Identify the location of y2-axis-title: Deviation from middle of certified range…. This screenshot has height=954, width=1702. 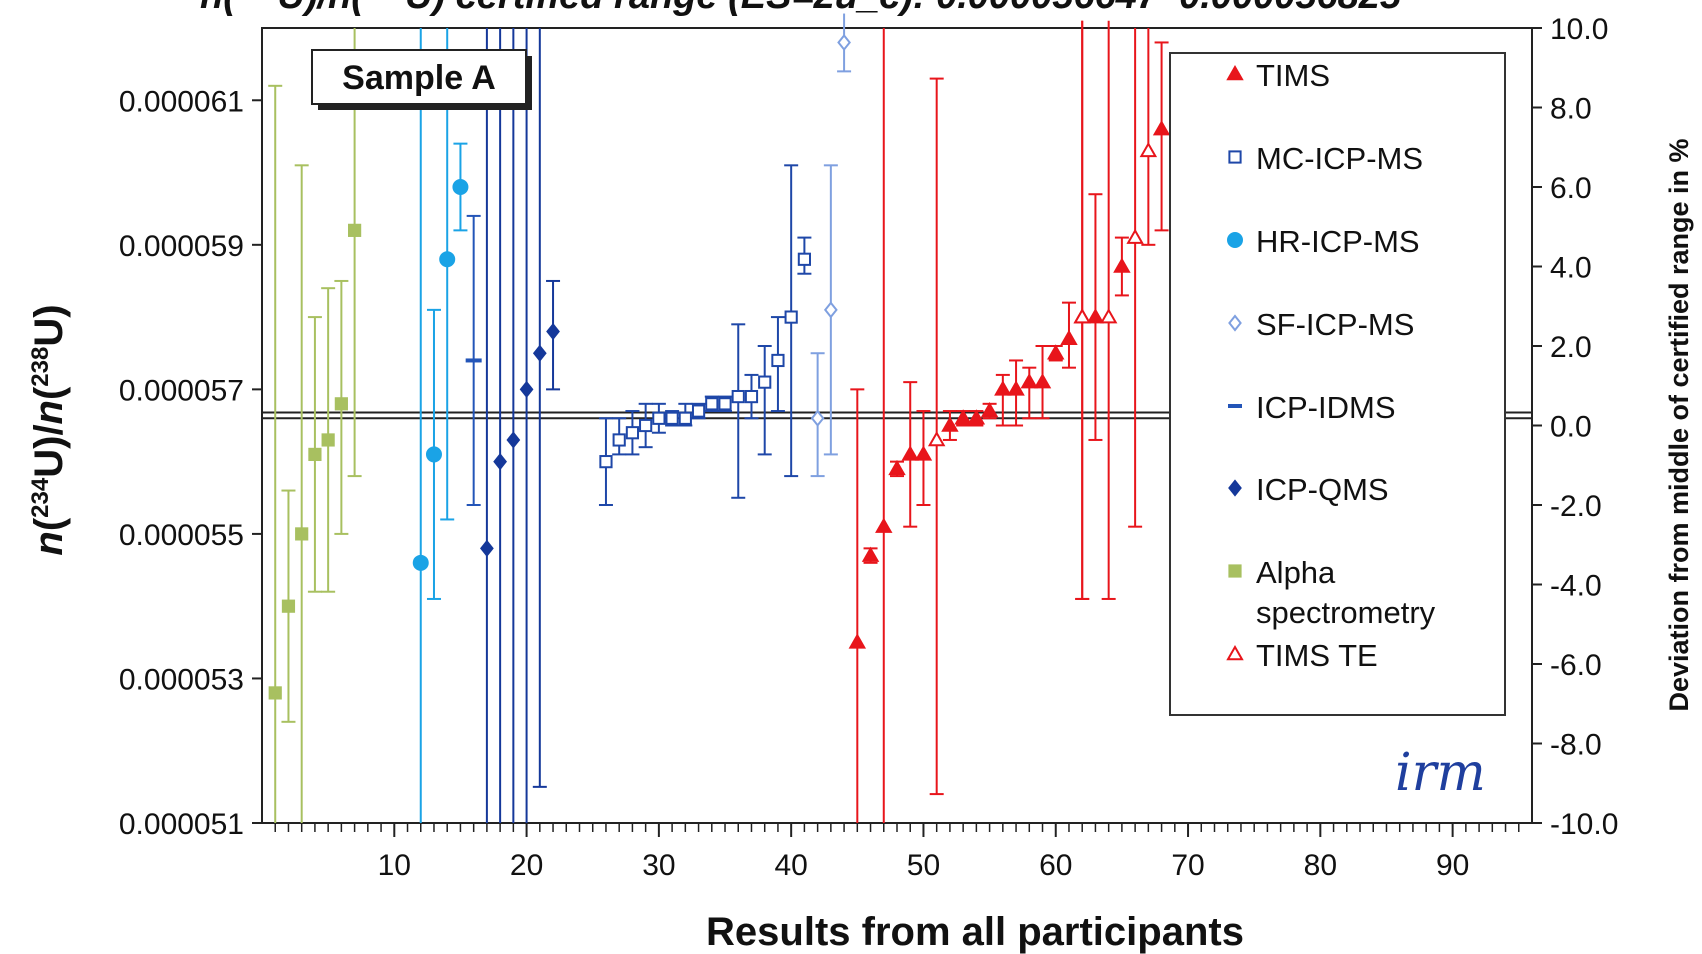
(1679, 424).